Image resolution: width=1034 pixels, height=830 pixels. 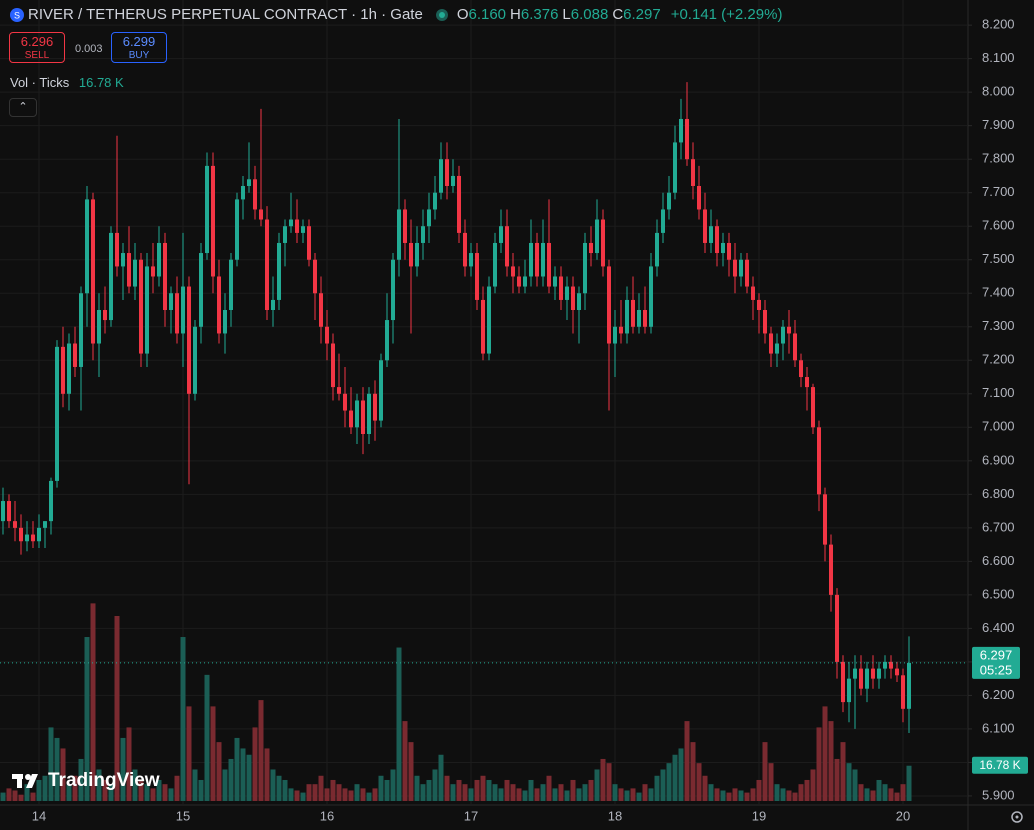 What do you see at coordinates (998, 24) in the screenshot?
I see `y-tick-label: 8.200` at bounding box center [998, 24].